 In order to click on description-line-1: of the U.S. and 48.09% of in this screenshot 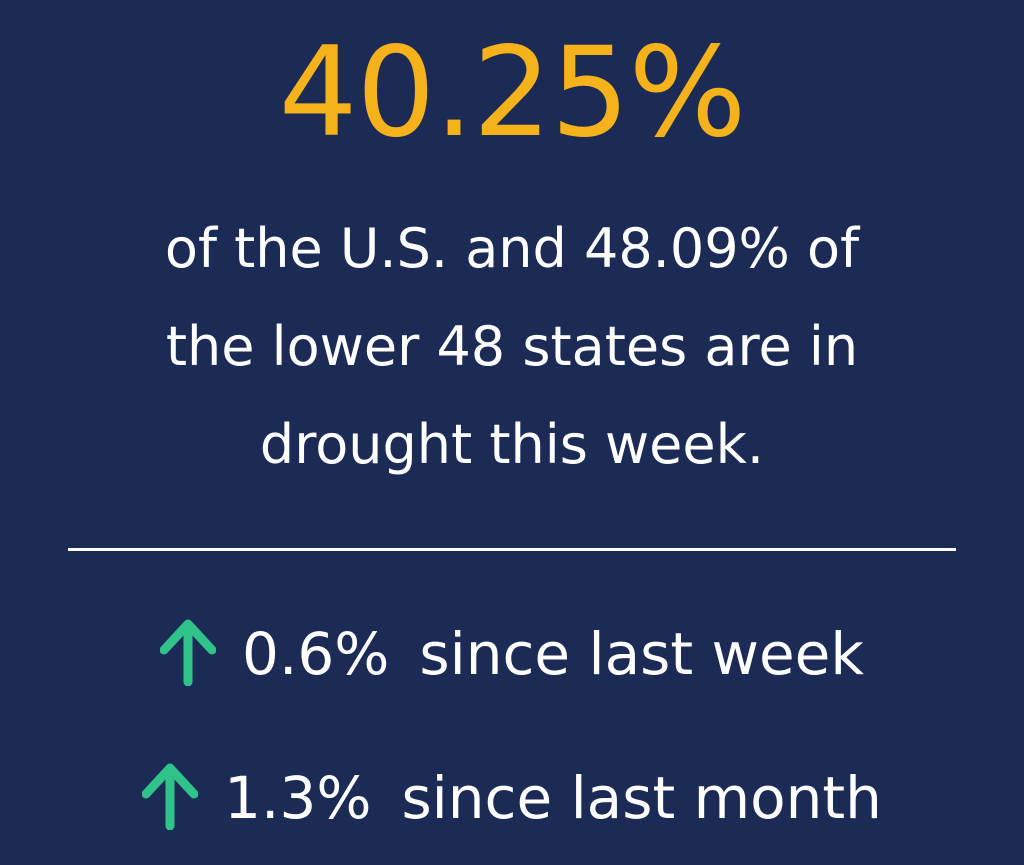, I will do `click(512, 248)`.